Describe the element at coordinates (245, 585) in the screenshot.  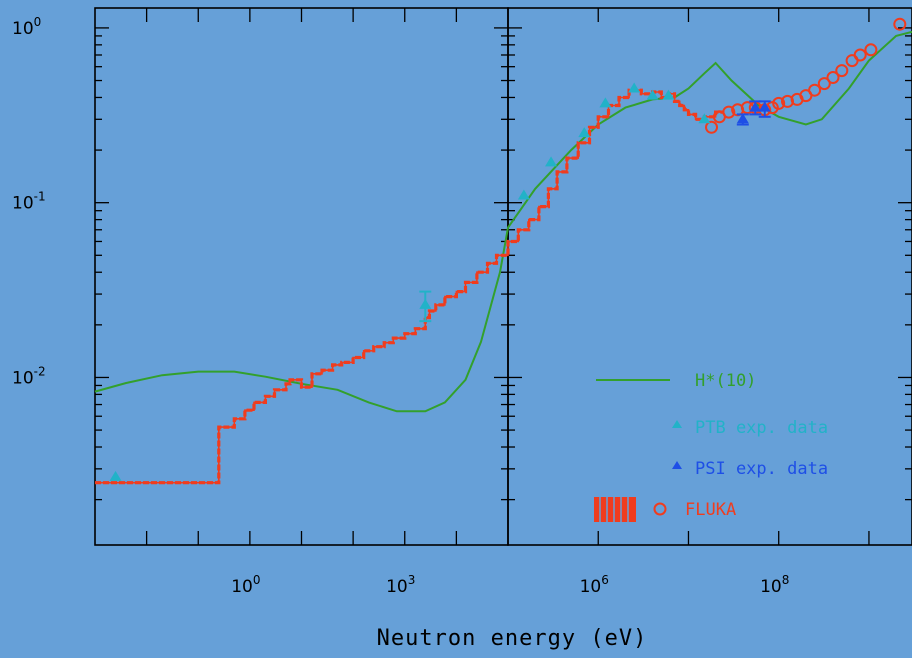
I see `x-tick-label: 10⁰` at that location.